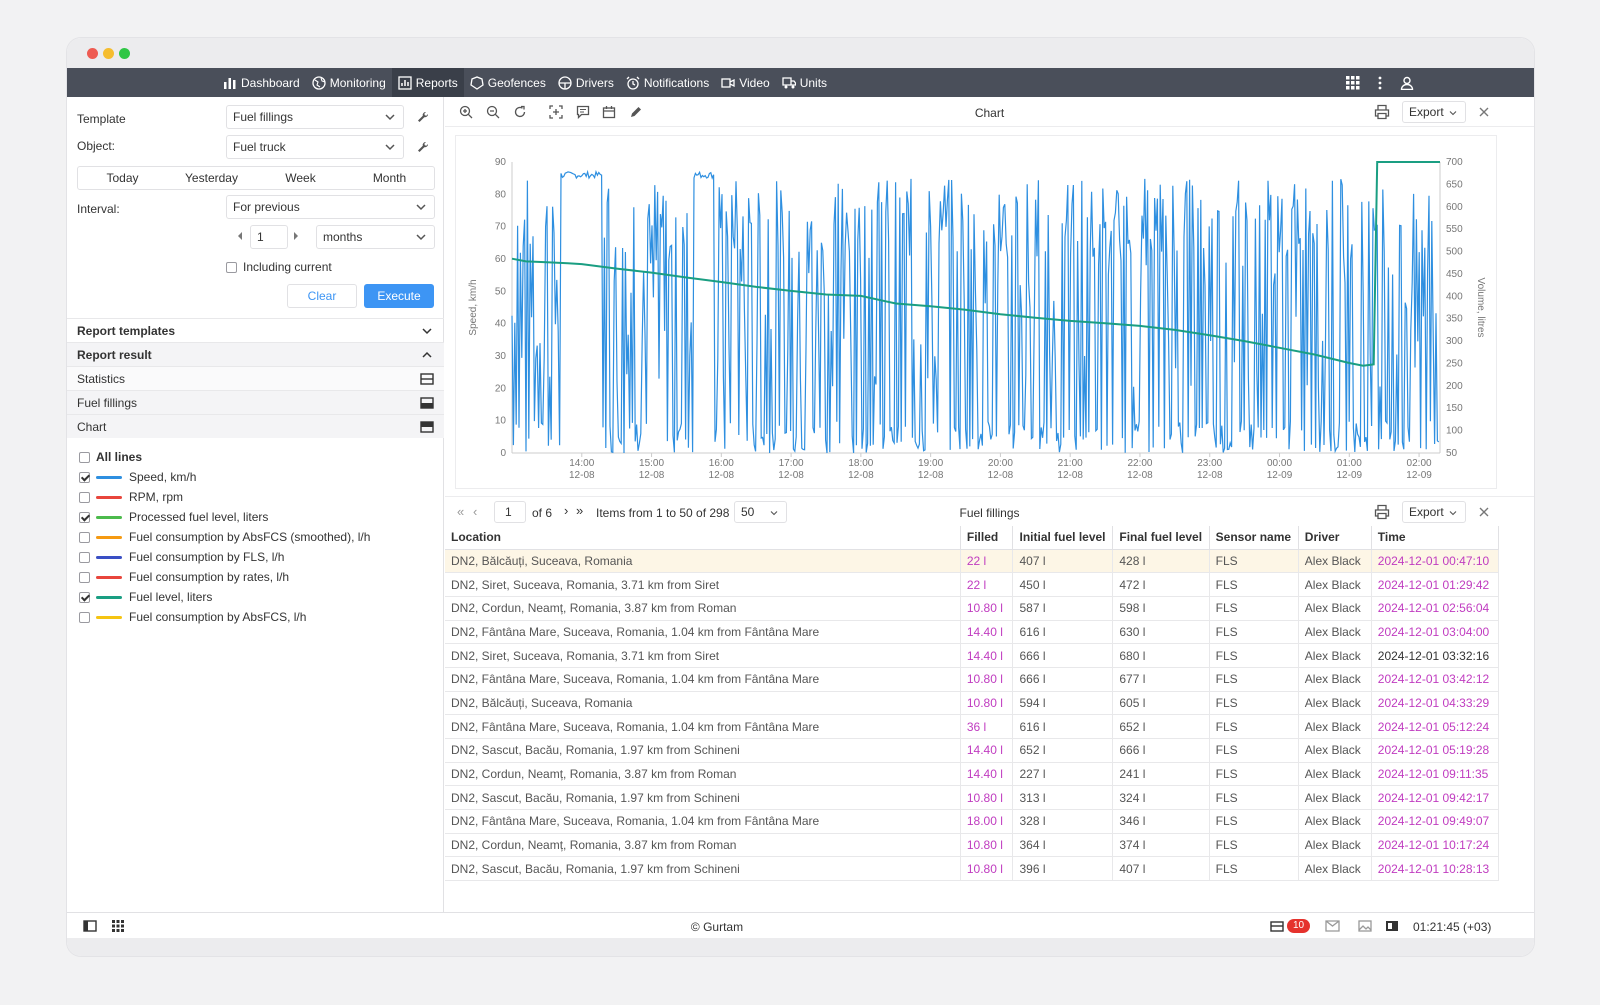 This screenshot has width=1600, height=1005. I want to click on legend-item: Fuel level, liters, so click(145, 597).